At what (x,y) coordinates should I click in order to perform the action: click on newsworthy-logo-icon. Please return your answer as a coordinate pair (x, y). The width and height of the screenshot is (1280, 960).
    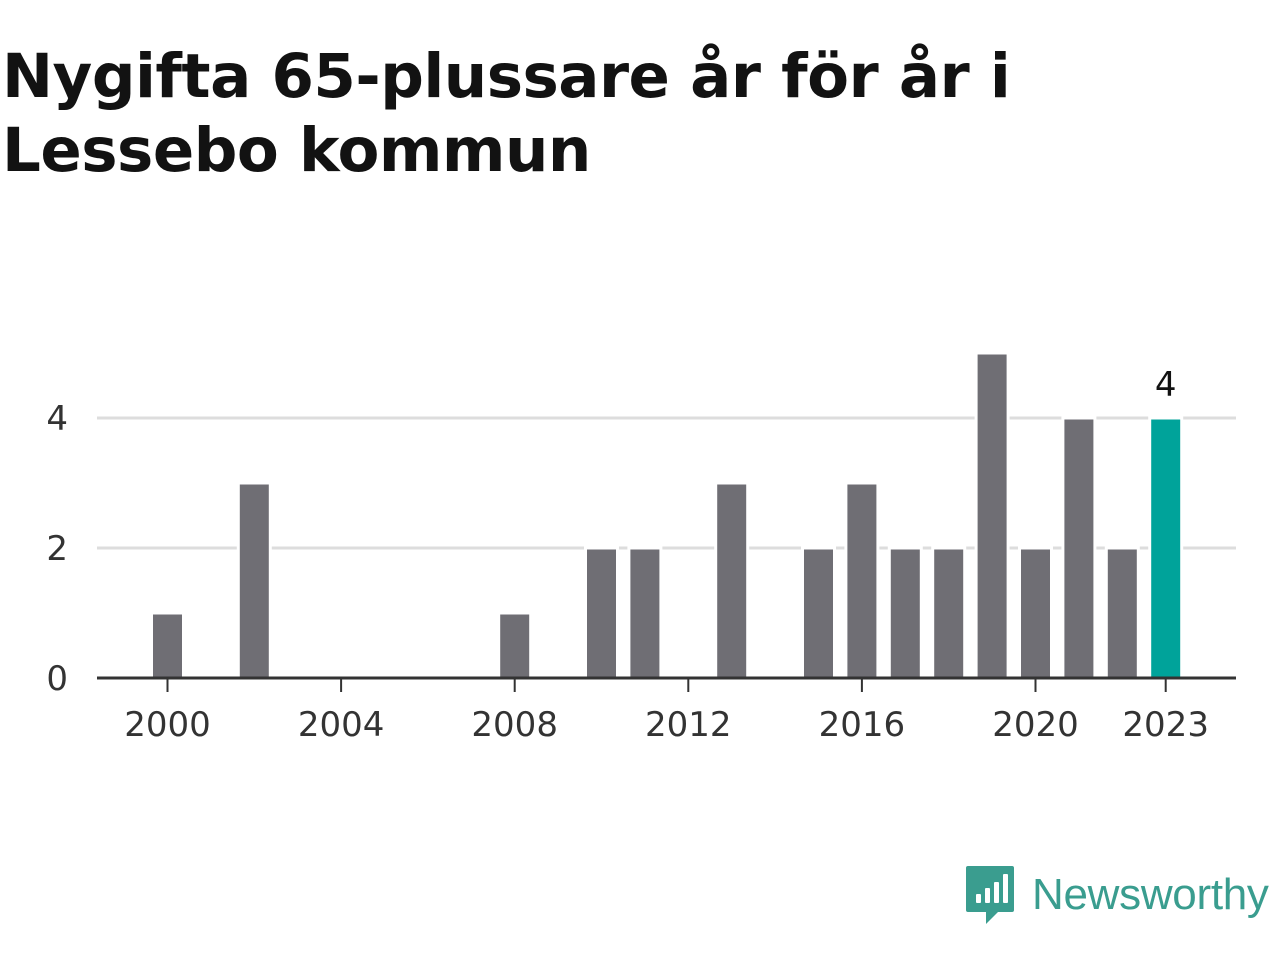
    Looking at the image, I should click on (990, 895).